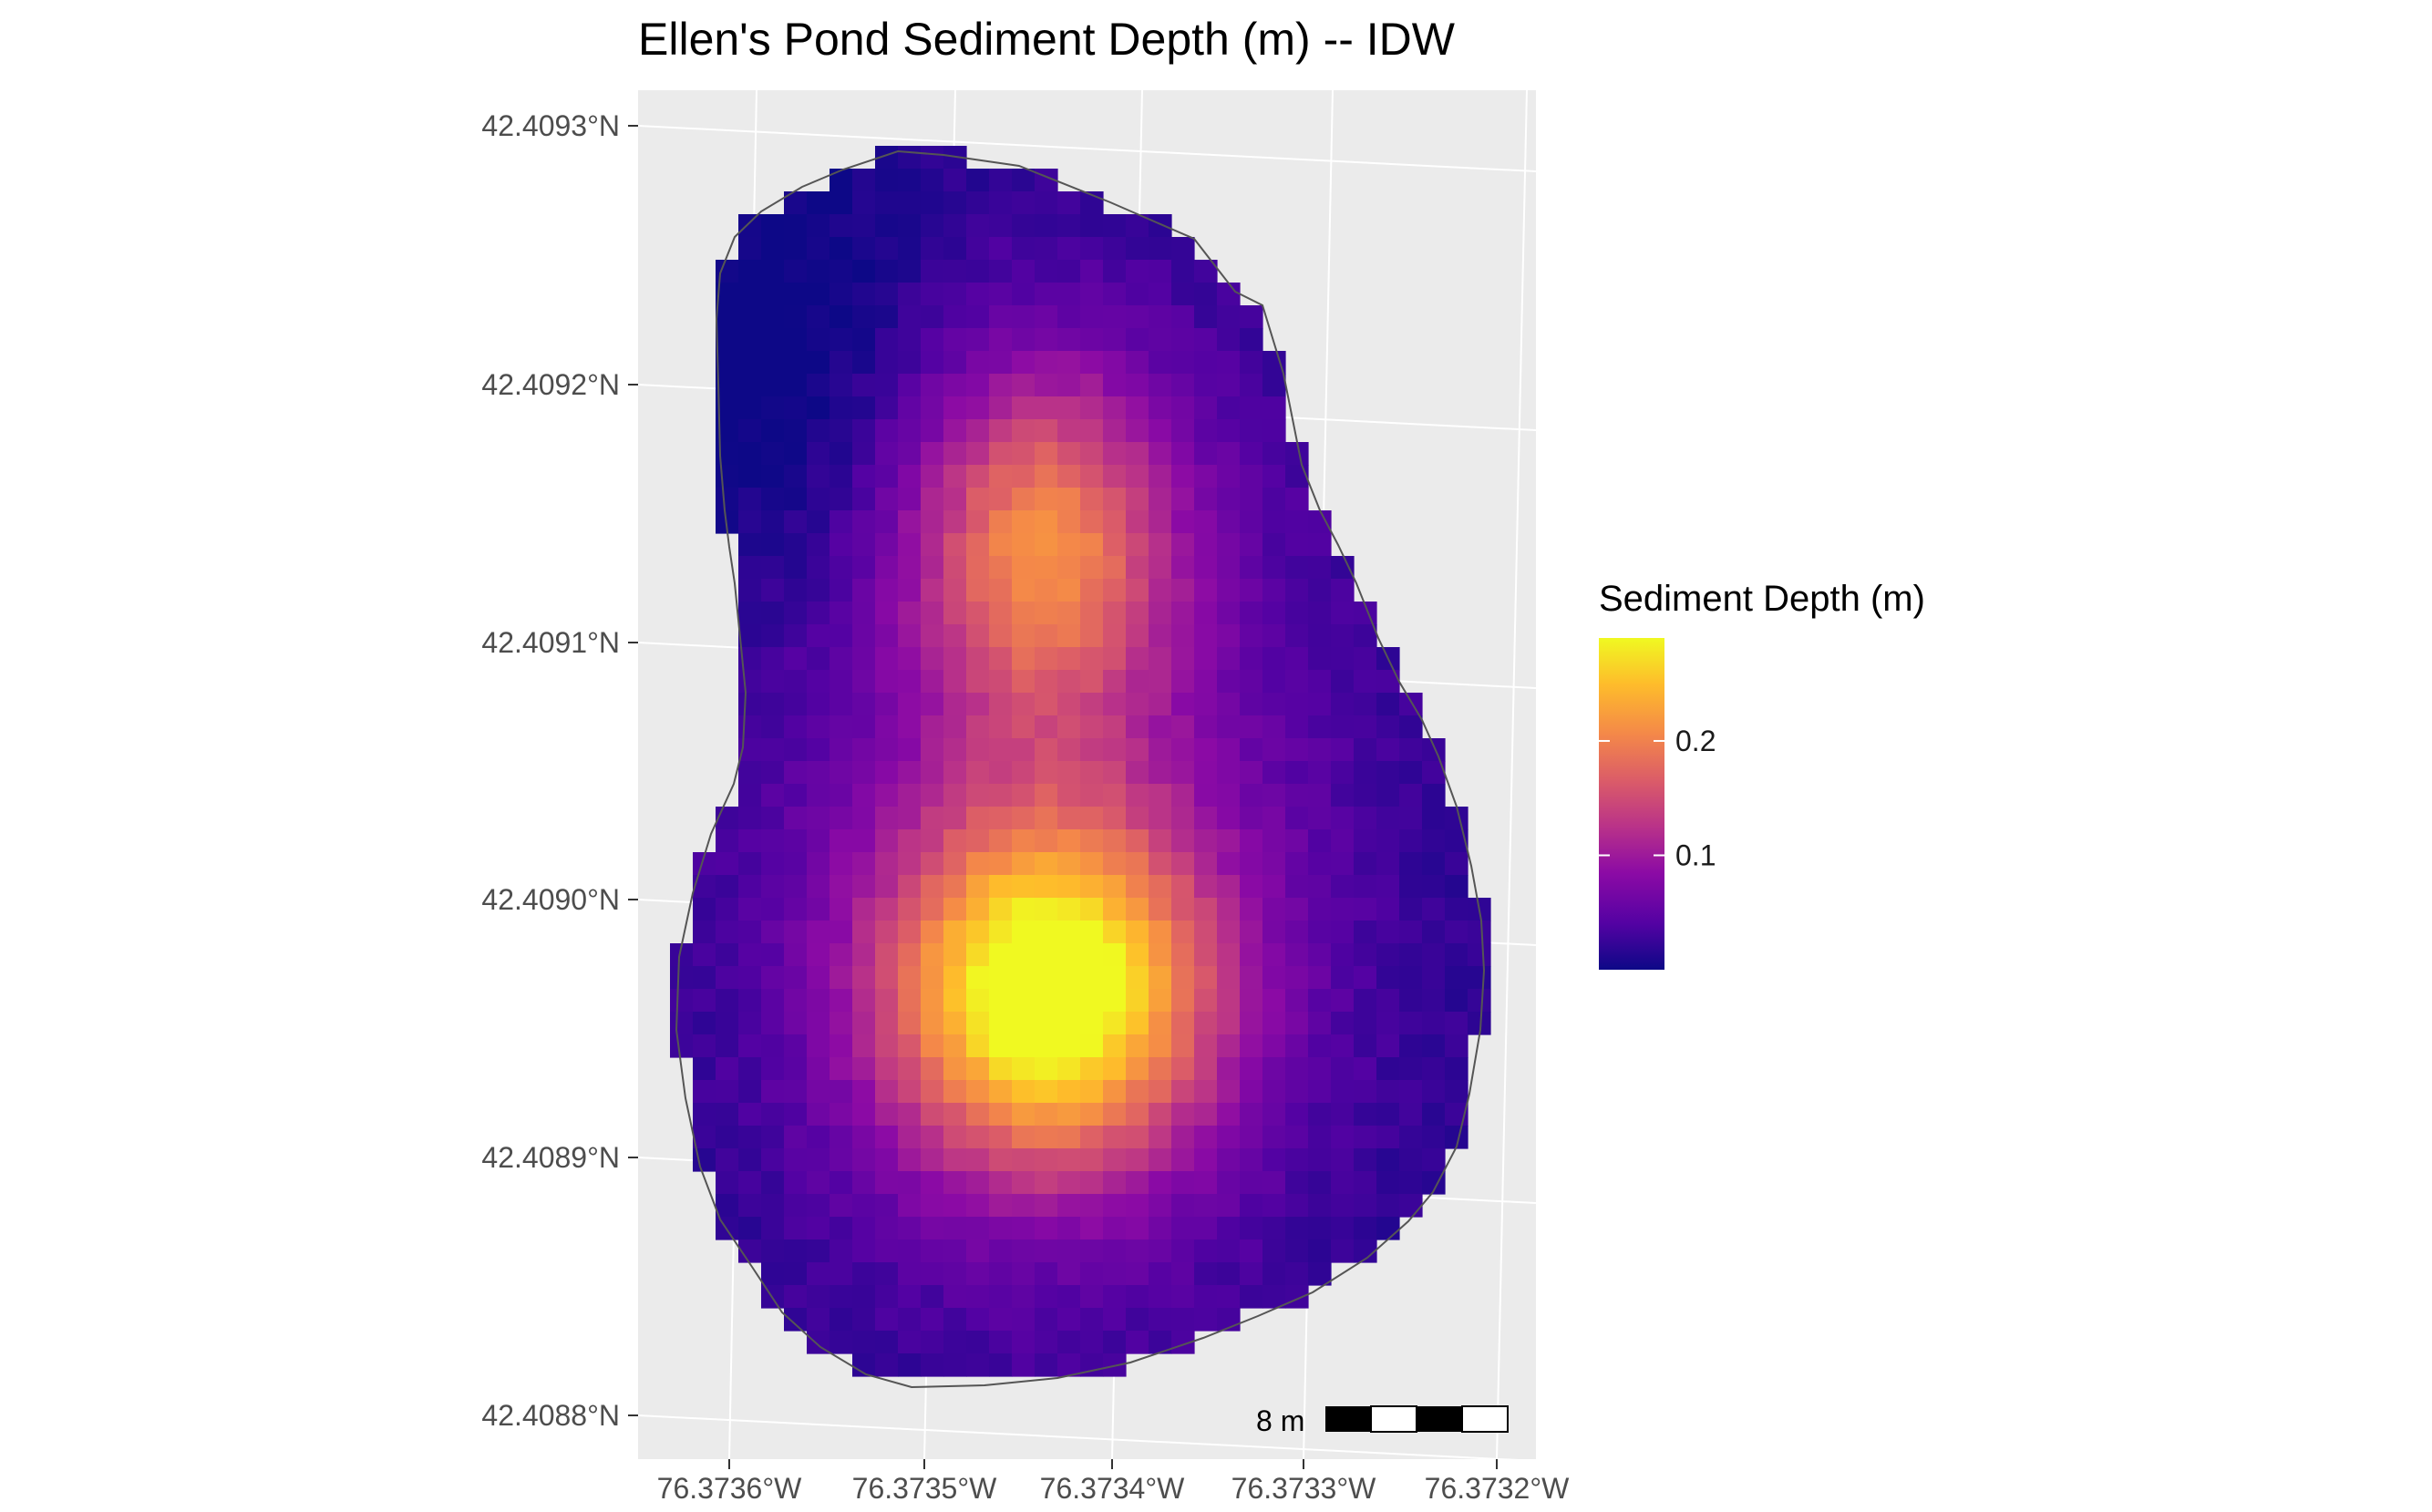 This screenshot has width=2432, height=1512. I want to click on y-tick-label: 42.4091°N, so click(550, 642).